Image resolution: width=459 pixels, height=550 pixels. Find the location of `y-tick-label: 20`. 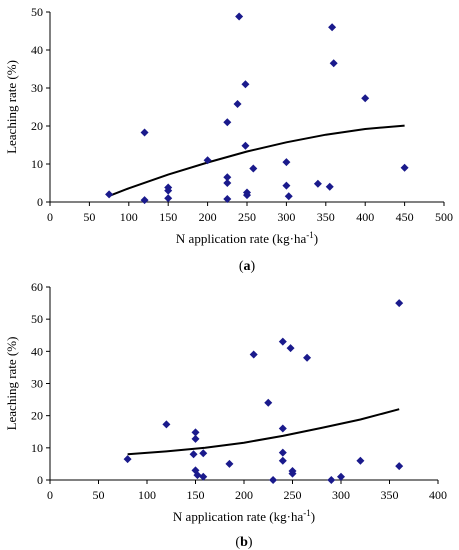

y-tick-label: 20 is located at coordinates (37, 126).